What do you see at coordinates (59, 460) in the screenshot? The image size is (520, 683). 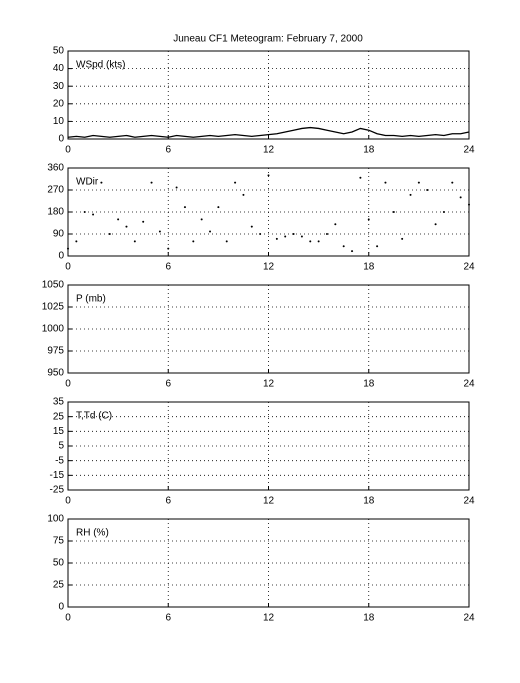 I see `y-tick-label: -5` at bounding box center [59, 460].